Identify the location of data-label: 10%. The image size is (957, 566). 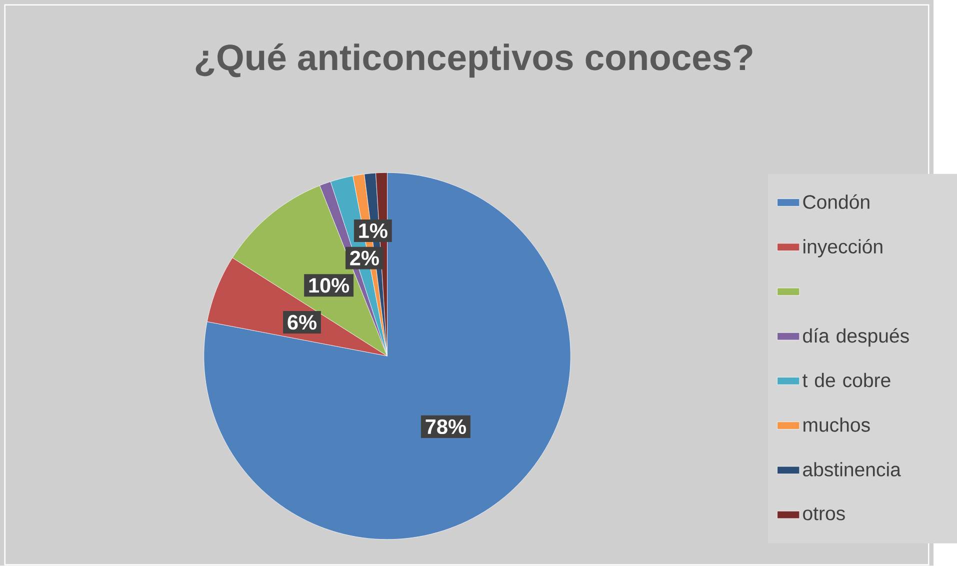
(329, 285).